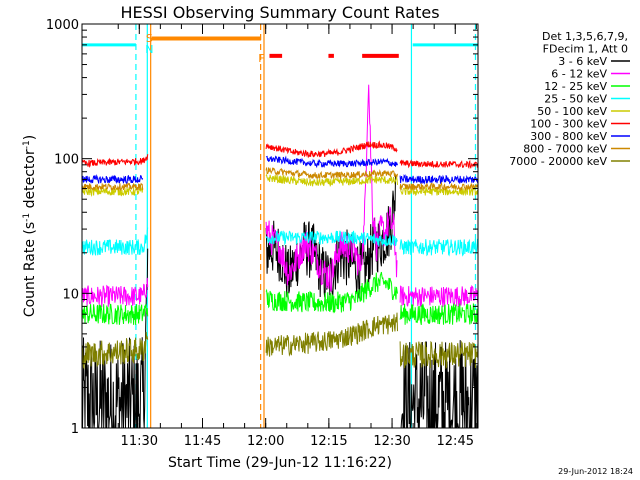 The image size is (640, 480). Describe the element at coordinates (30, 137) in the screenshot. I see `y-label-end: )` at that location.